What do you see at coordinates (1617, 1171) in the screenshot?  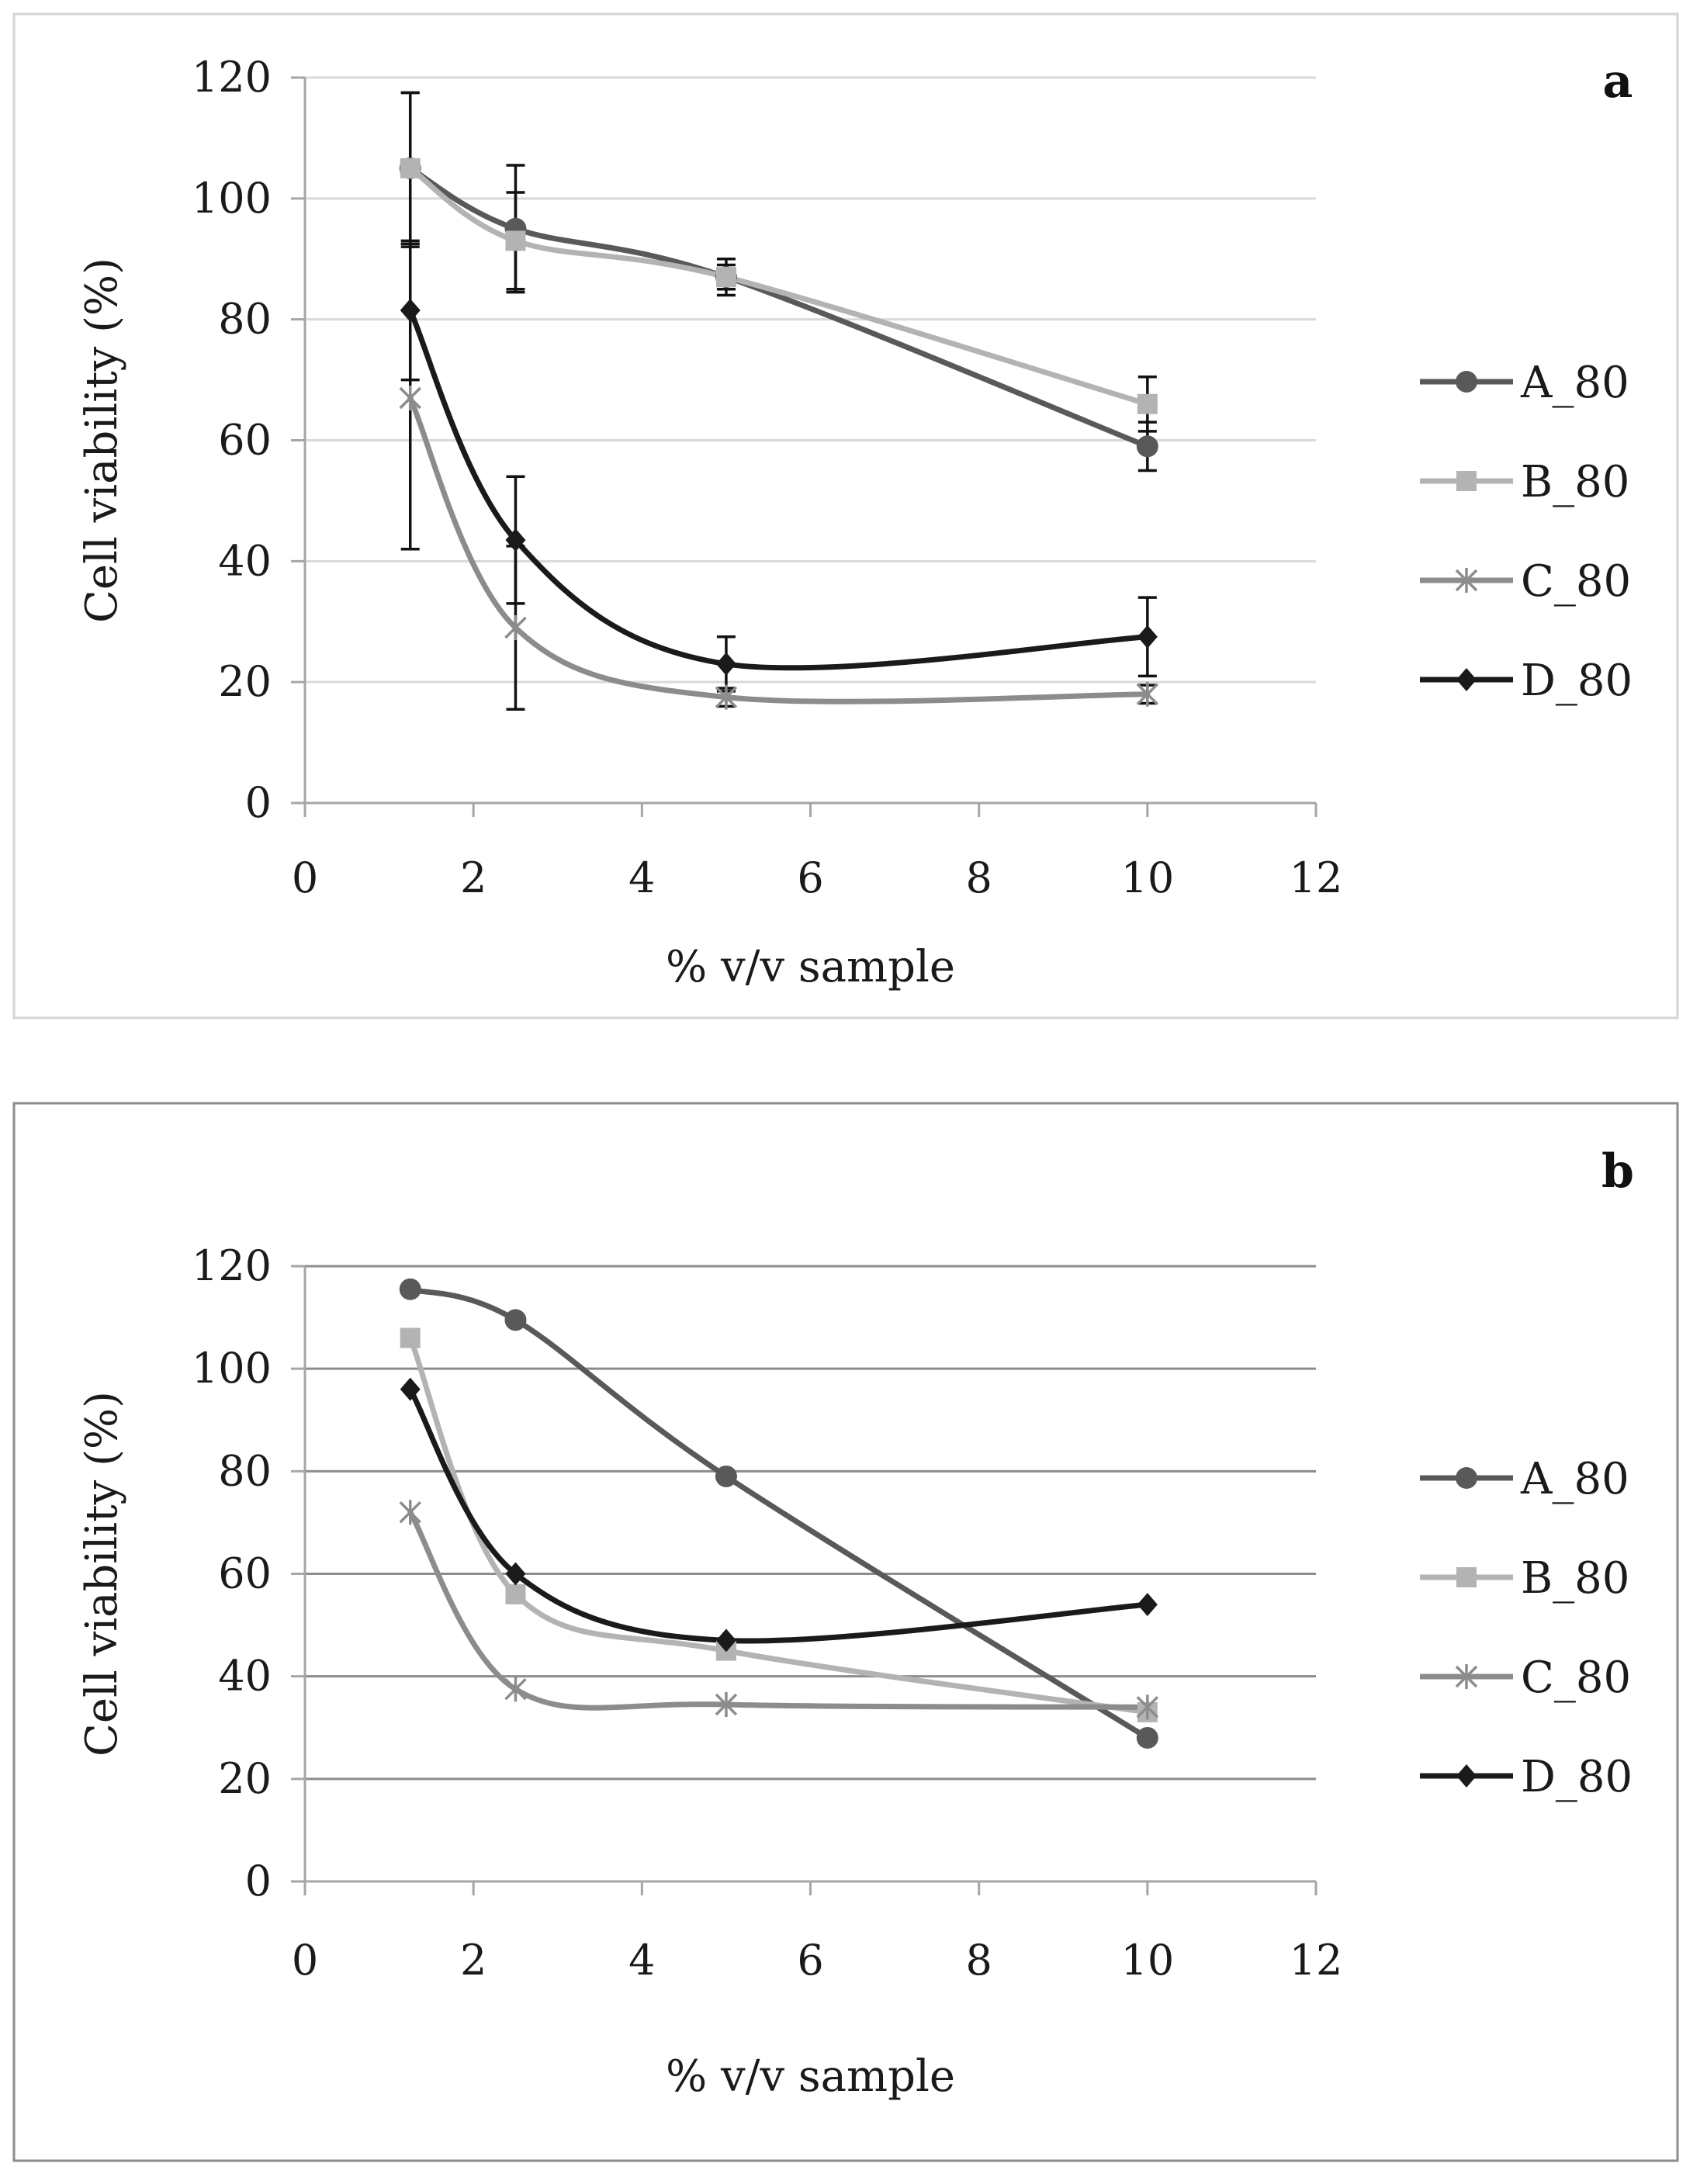 I see `panel-label: b` at bounding box center [1617, 1171].